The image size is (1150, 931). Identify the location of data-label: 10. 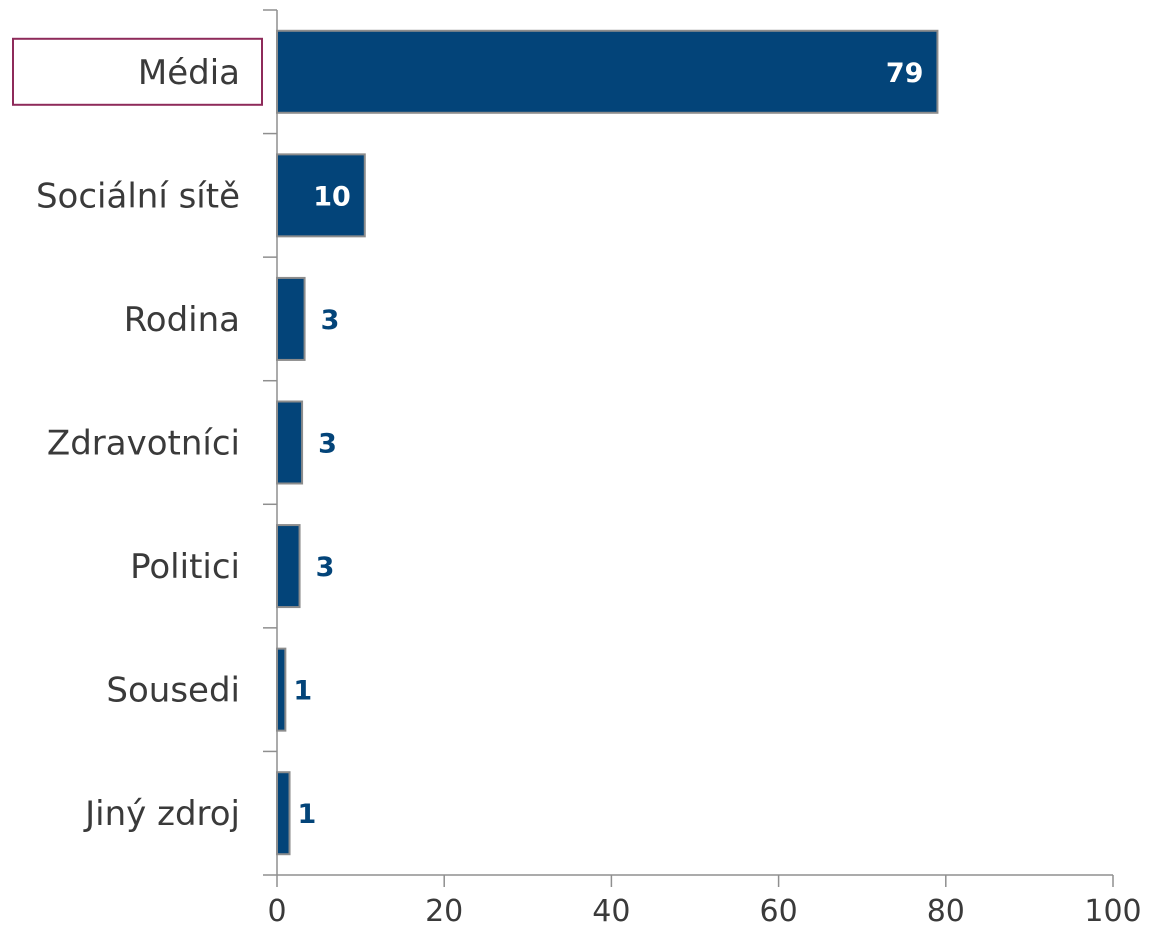
(332, 196).